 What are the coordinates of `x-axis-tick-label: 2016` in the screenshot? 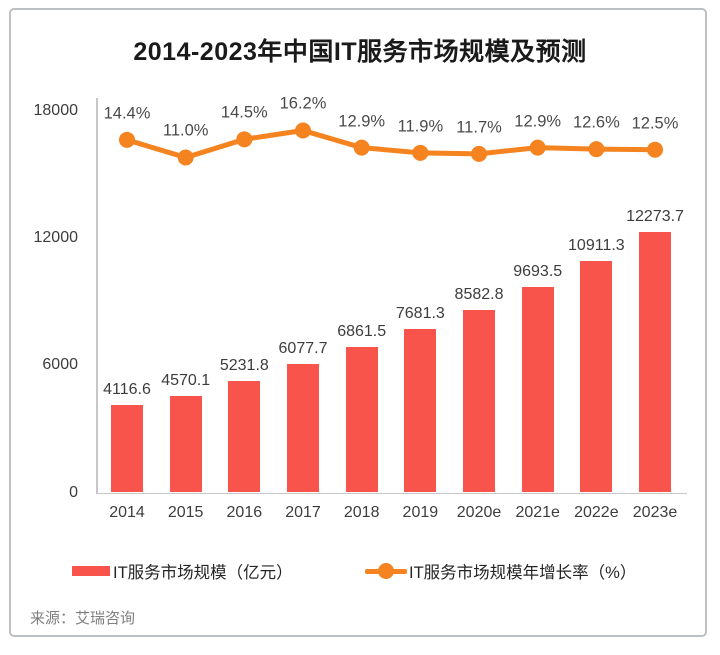 It's located at (244, 512).